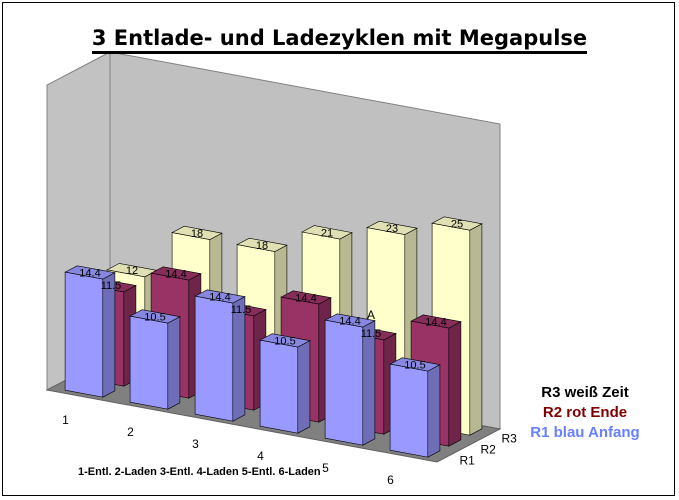  I want to click on data-label-r3-cat-2: 18, so click(197, 234).